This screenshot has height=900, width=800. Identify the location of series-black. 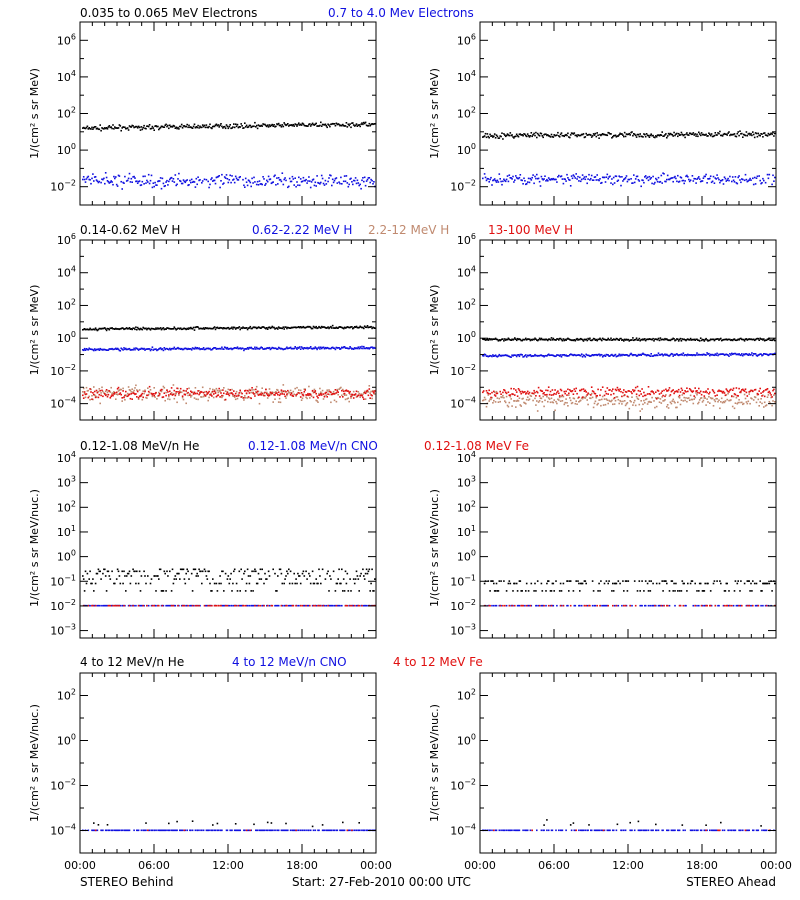
(629, 586).